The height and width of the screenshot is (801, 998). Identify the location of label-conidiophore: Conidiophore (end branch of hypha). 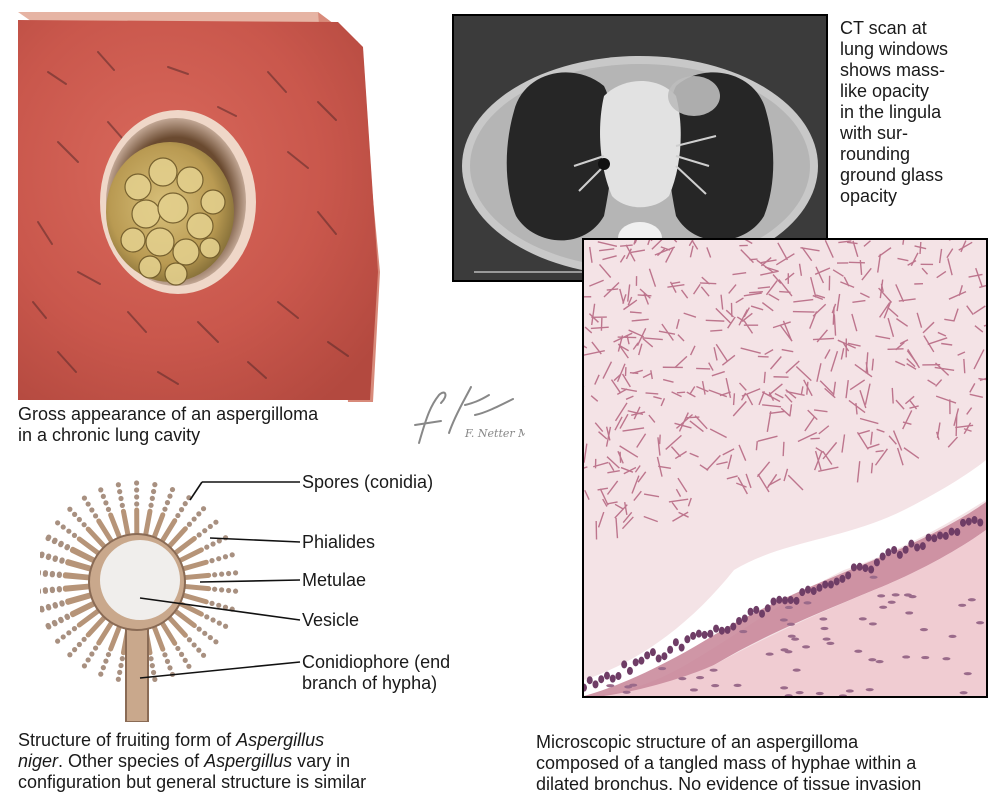
(376, 673).